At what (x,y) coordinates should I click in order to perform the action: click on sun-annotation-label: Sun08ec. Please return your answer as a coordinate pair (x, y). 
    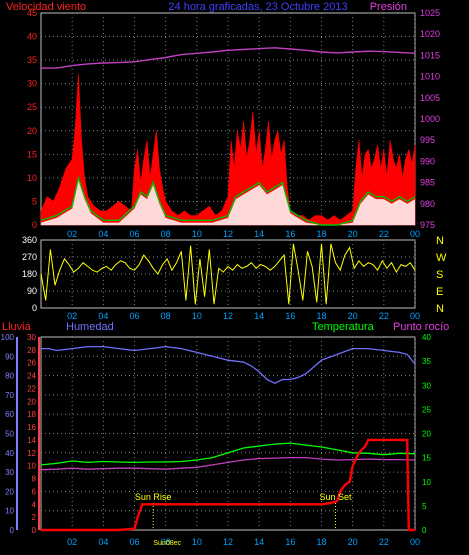
    Looking at the image, I should click on (167, 543).